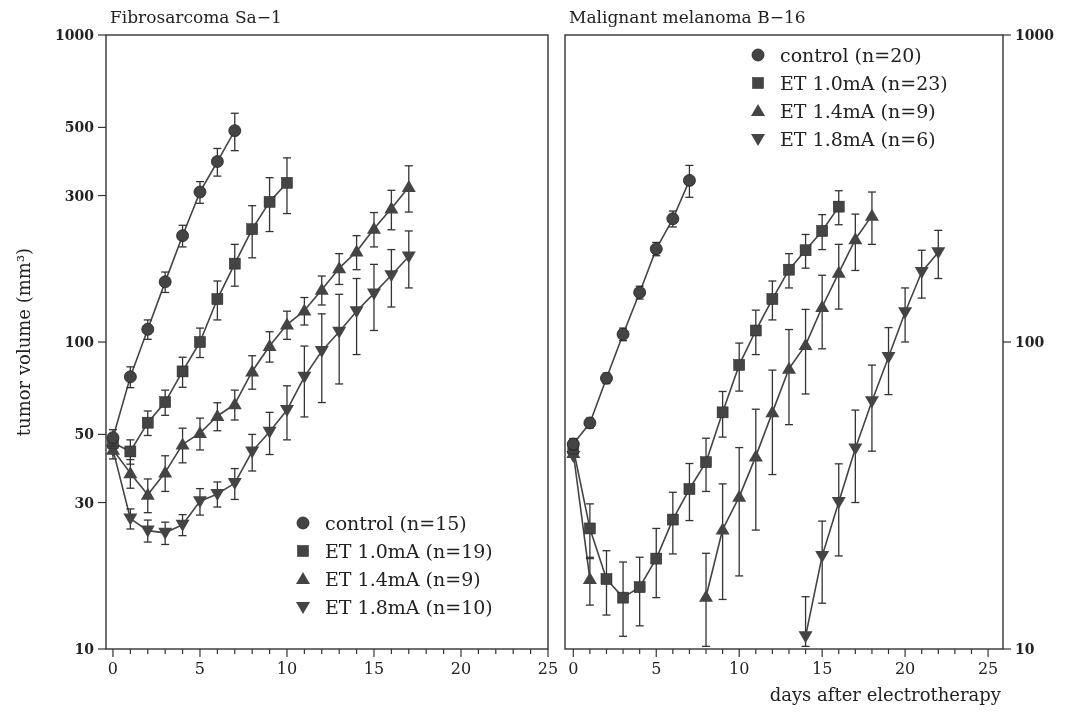 This screenshot has width=1075, height=719. I want to click on legend-label: ET 1.0mA (n=19), so click(409, 551).